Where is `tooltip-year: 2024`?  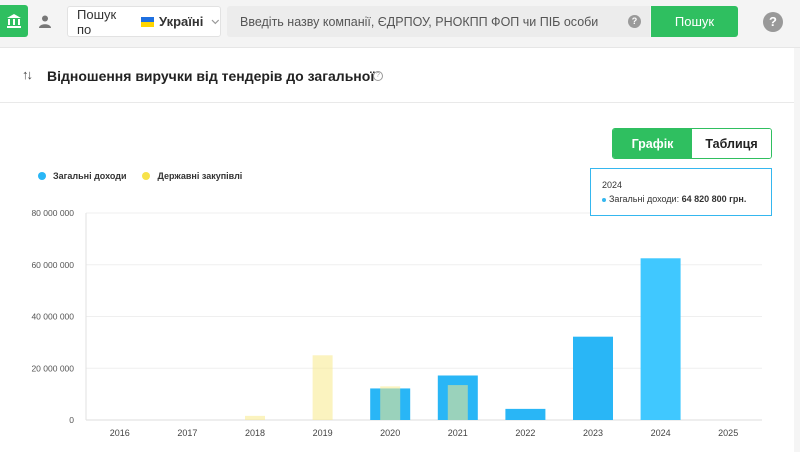
tooltip-year: 2024 is located at coordinates (612, 185).